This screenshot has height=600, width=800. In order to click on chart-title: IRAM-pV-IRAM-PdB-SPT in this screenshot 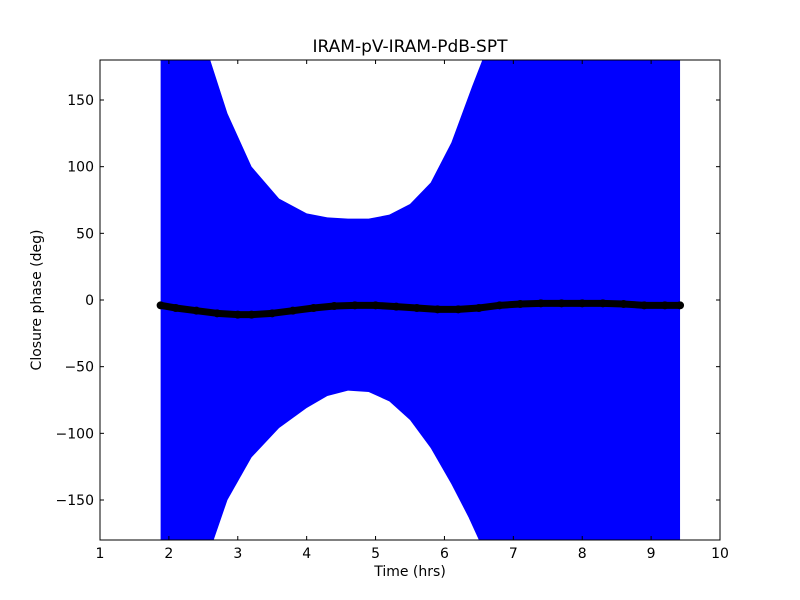, I will do `click(411, 47)`.